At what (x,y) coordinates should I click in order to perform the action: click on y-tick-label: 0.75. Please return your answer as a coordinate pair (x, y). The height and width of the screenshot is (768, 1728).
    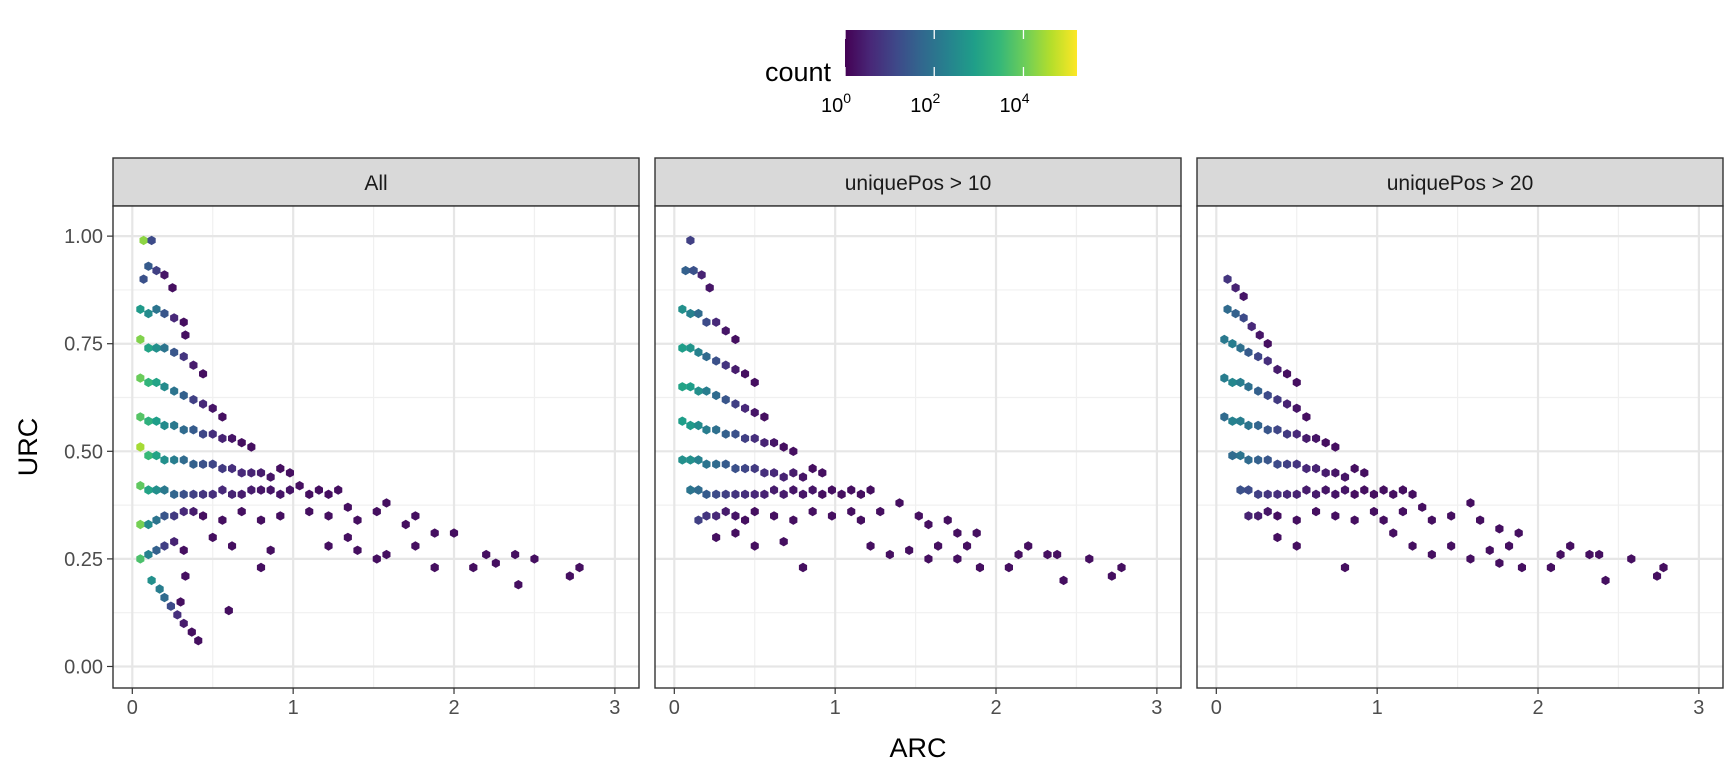
    Looking at the image, I should click on (83, 345).